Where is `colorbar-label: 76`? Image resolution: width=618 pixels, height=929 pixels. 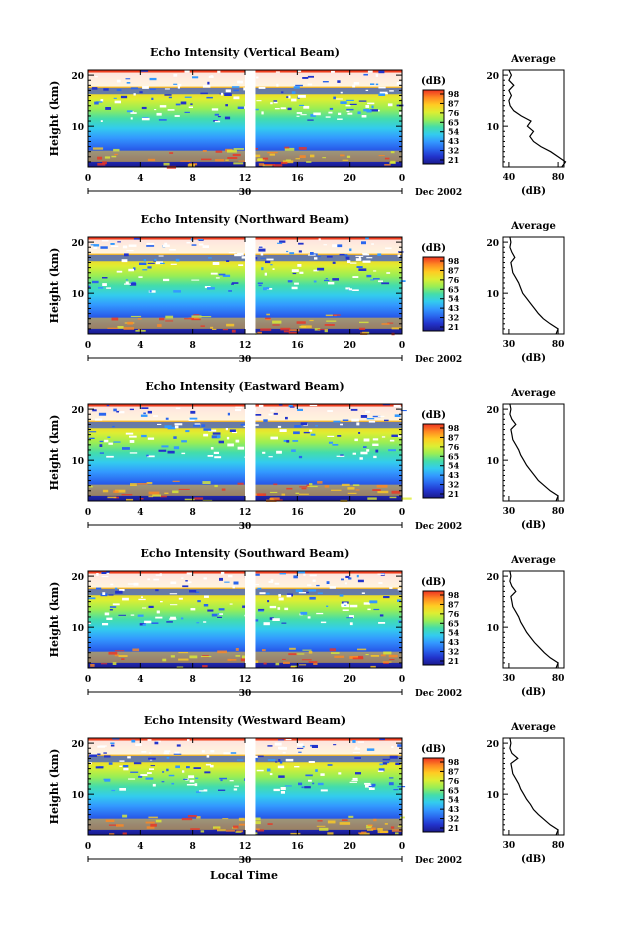 colorbar-label: 76 is located at coordinates (454, 113).